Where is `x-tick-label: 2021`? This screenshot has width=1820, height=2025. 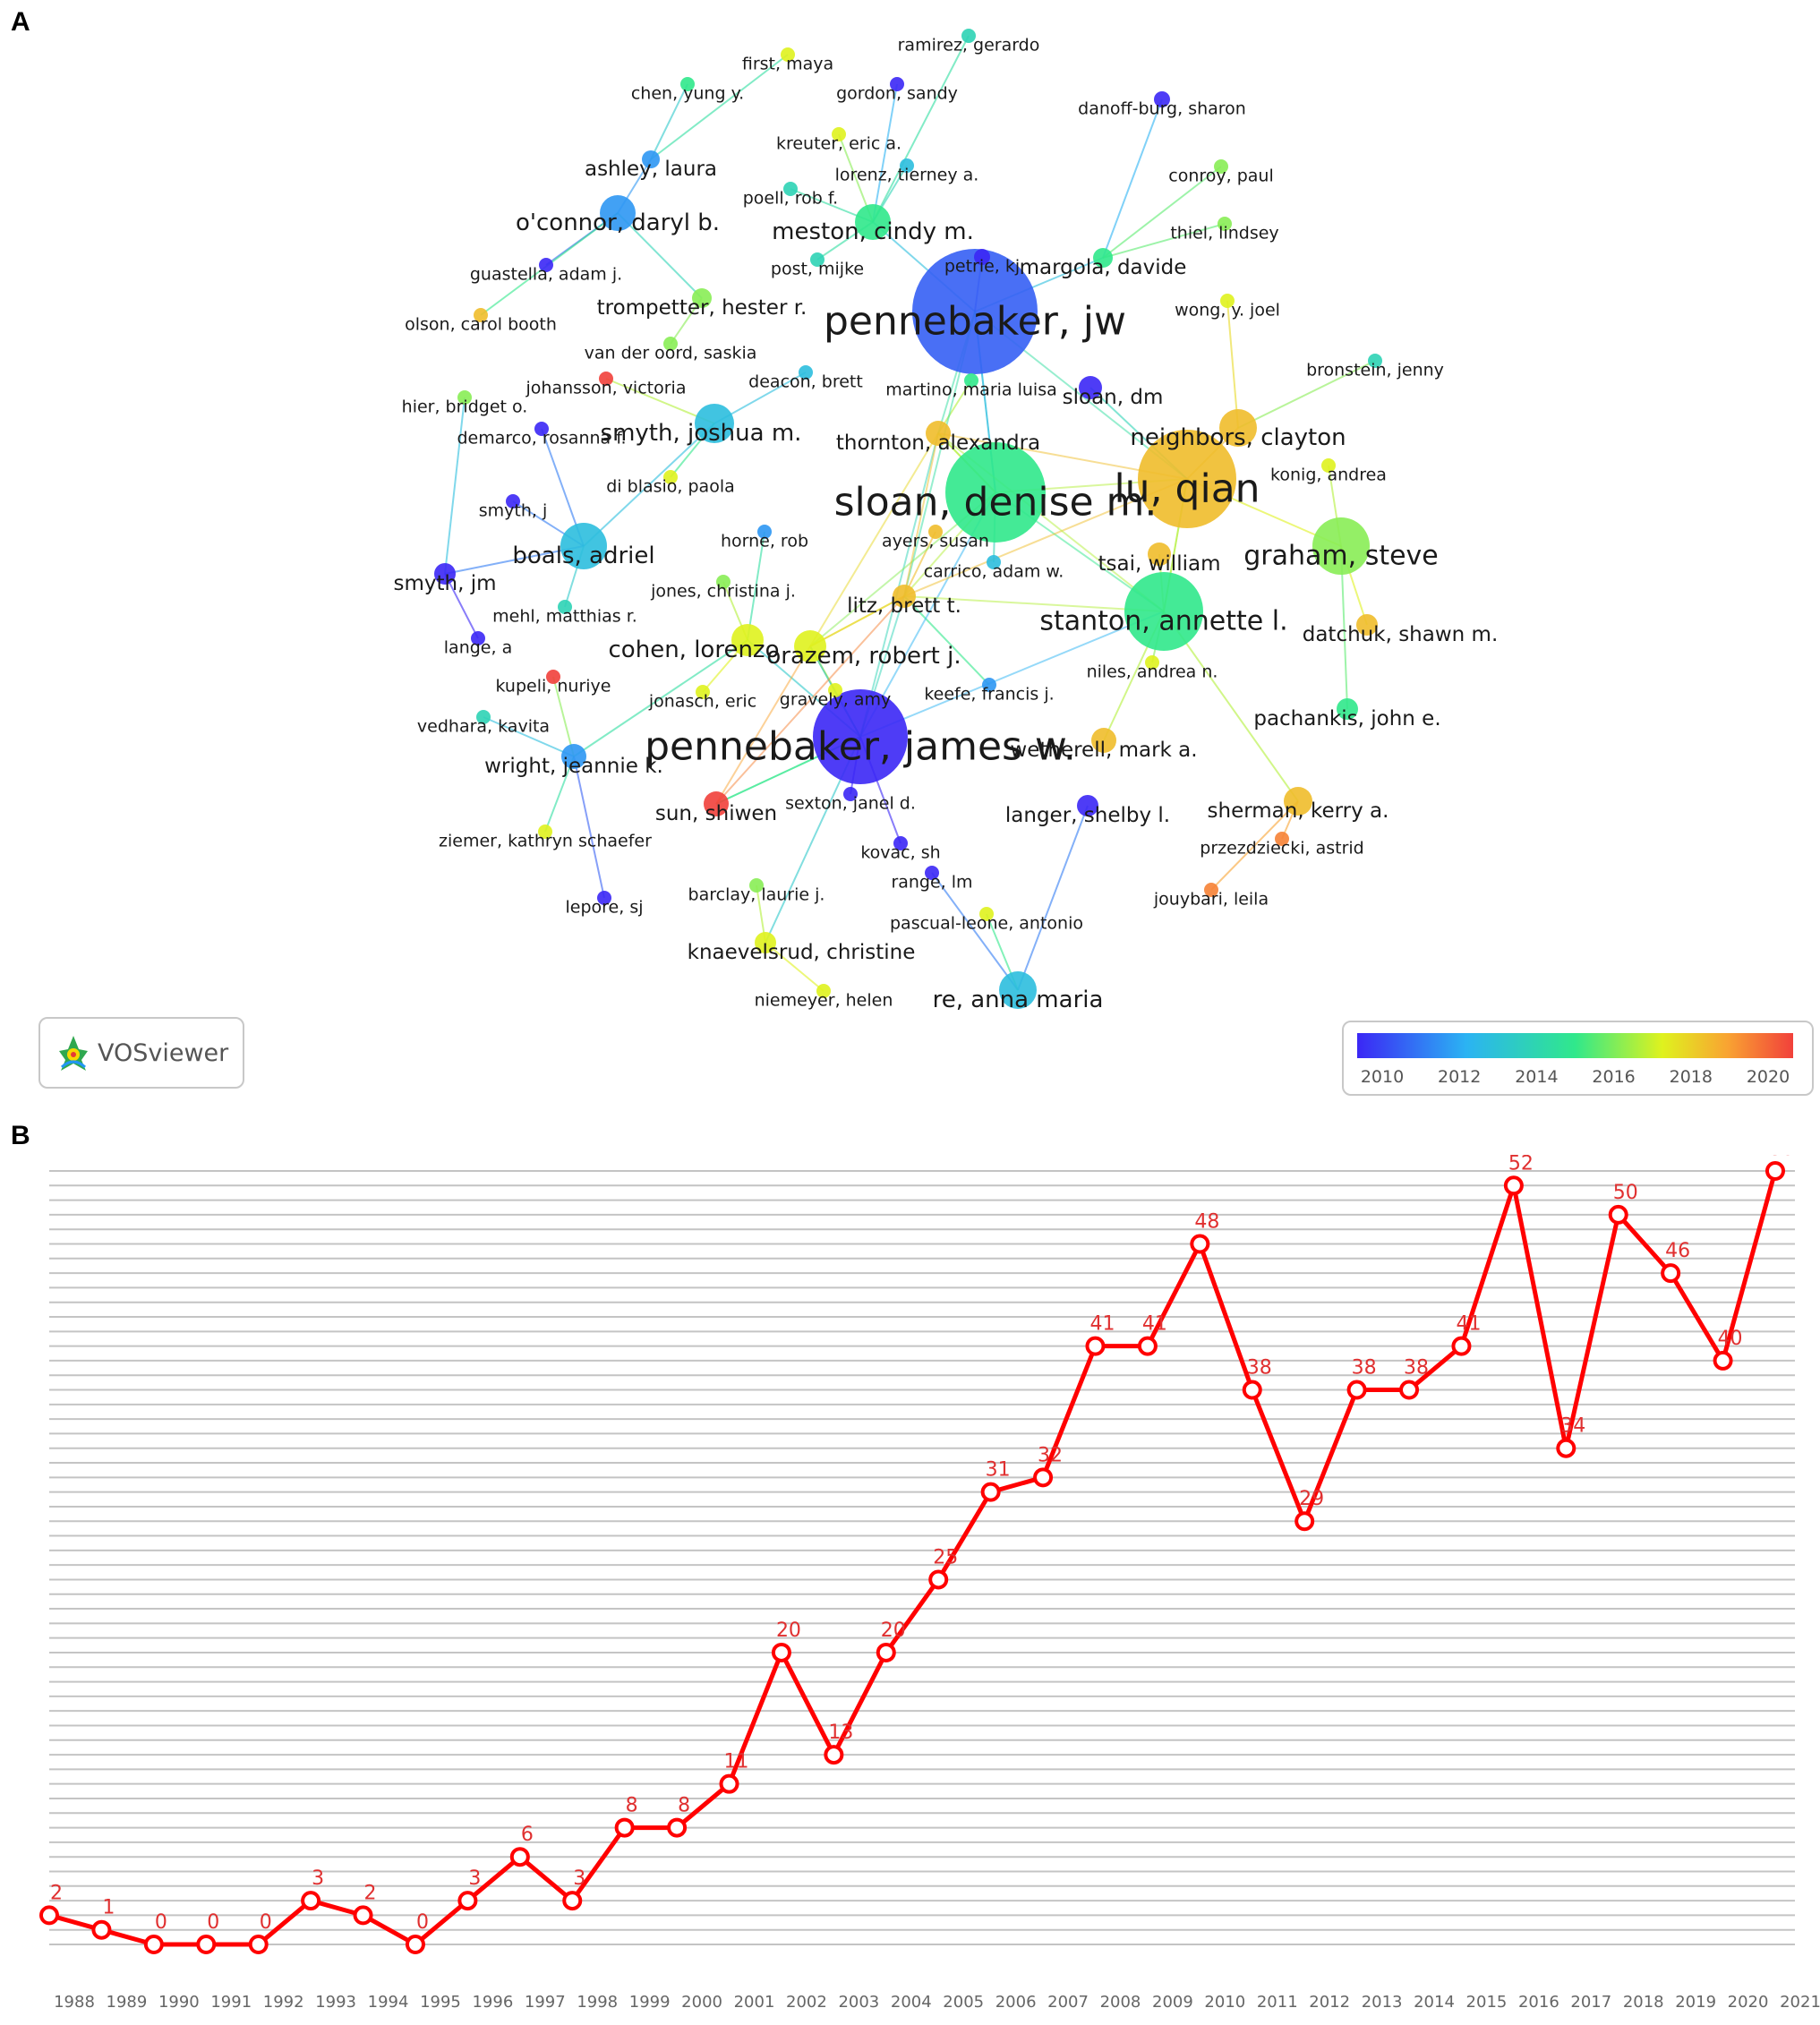
x-tick-label: 2021 is located at coordinates (1800, 2003).